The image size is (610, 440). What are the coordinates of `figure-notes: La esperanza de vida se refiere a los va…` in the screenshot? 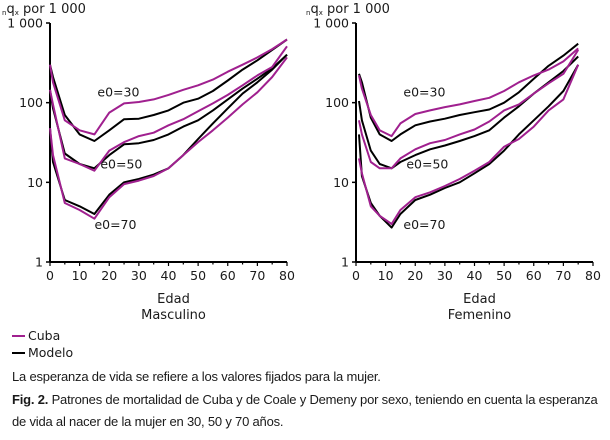 It's located at (307, 400).